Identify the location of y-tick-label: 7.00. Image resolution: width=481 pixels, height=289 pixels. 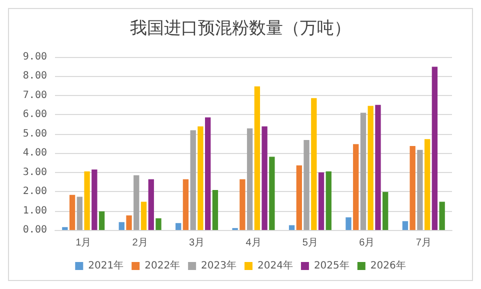
(34, 95).